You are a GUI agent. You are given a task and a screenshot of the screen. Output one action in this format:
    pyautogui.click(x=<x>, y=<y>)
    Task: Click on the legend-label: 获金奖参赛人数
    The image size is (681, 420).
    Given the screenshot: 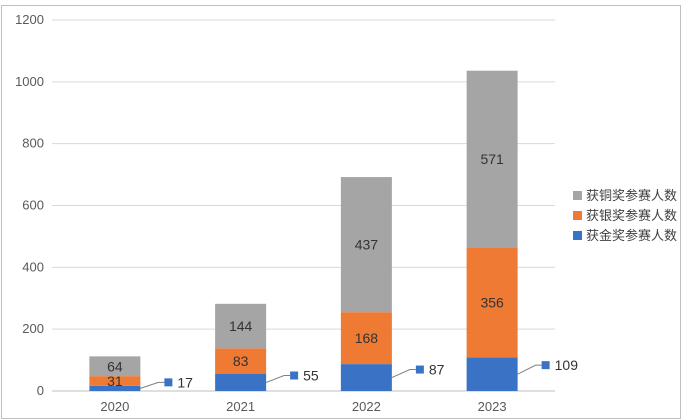 What is the action you would take?
    pyautogui.click(x=631, y=236)
    